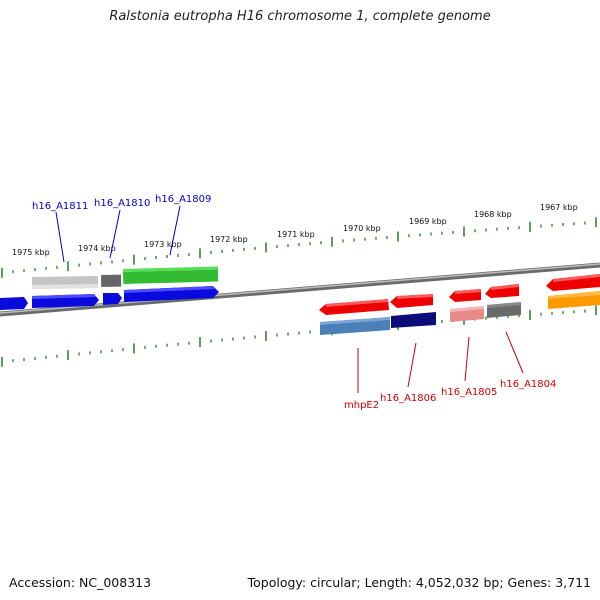  Describe the element at coordinates (299, 247) in the screenshot. I see `outer-tick-ruler` at that location.